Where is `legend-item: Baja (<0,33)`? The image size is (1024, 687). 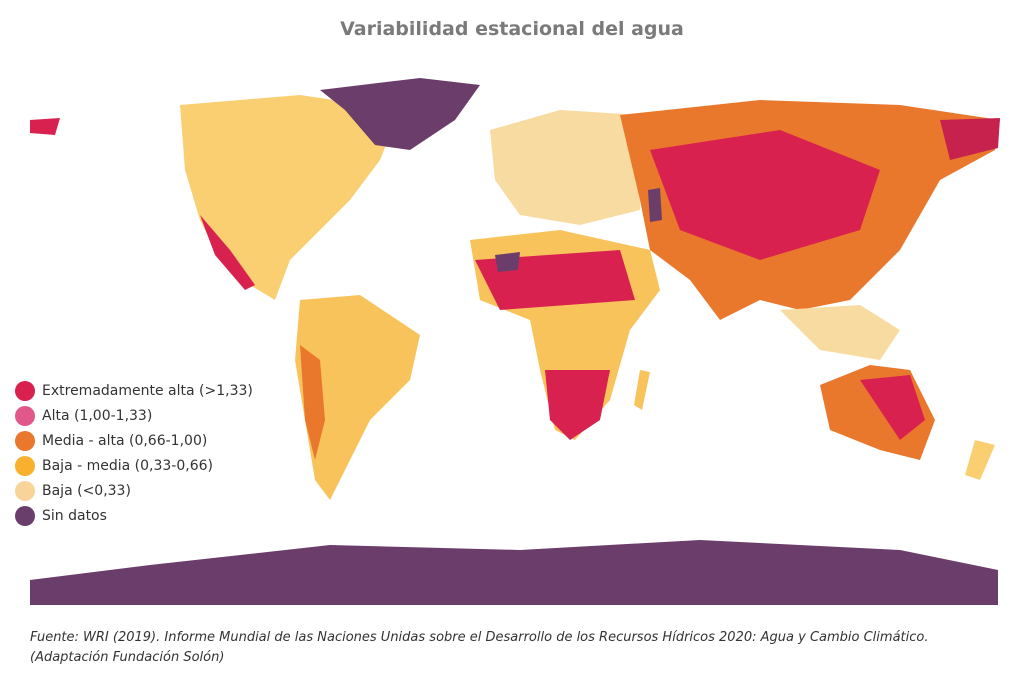 legend-item: Baja (<0,33) is located at coordinates (134, 490).